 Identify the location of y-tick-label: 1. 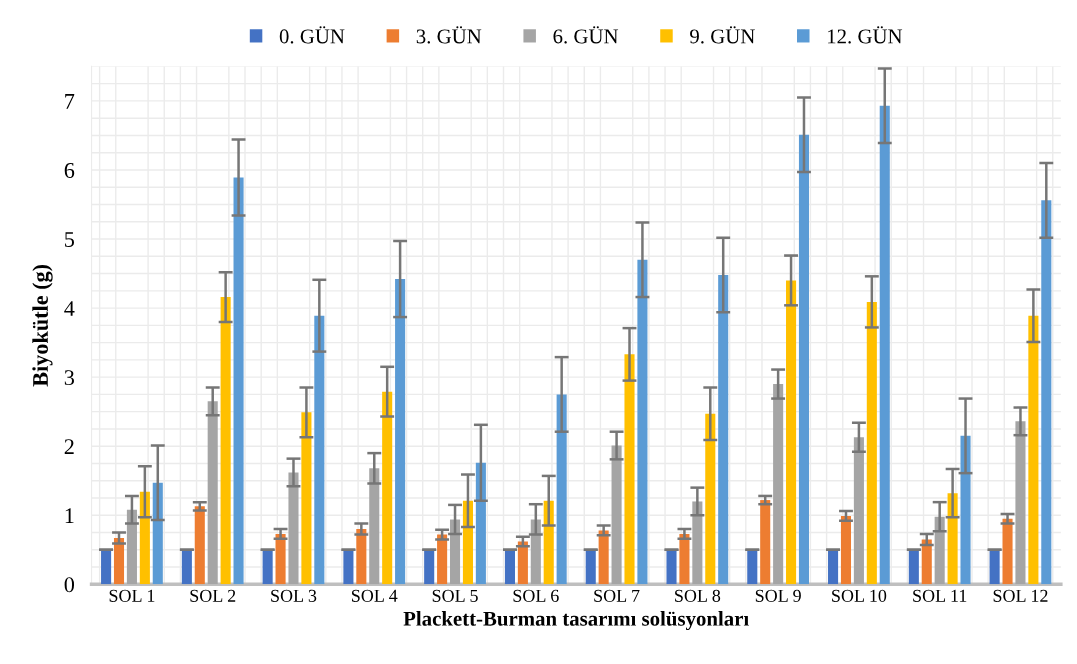
(69, 515).